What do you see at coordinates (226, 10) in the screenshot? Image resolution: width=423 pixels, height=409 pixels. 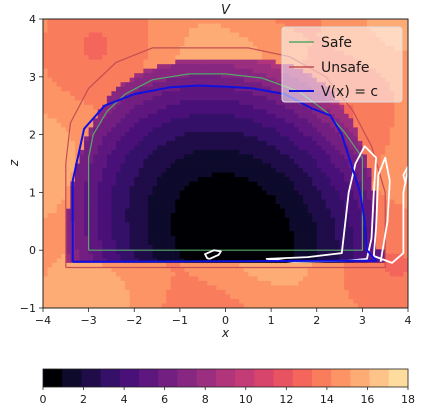 I see `chart-title: V` at bounding box center [226, 10].